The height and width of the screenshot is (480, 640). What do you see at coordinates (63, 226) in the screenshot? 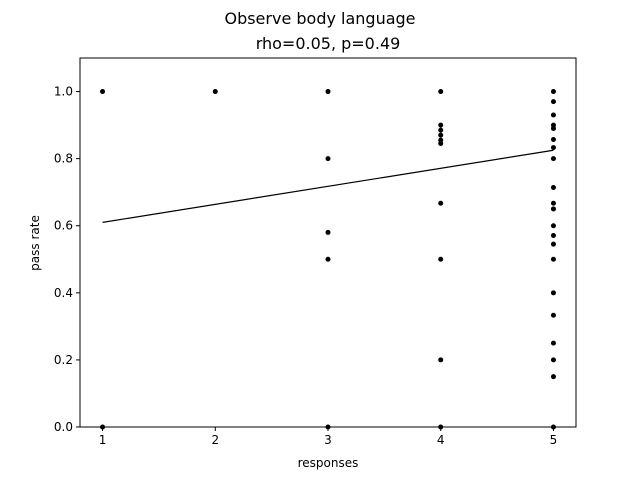
I see `y-tick-label: 0.6` at bounding box center [63, 226].